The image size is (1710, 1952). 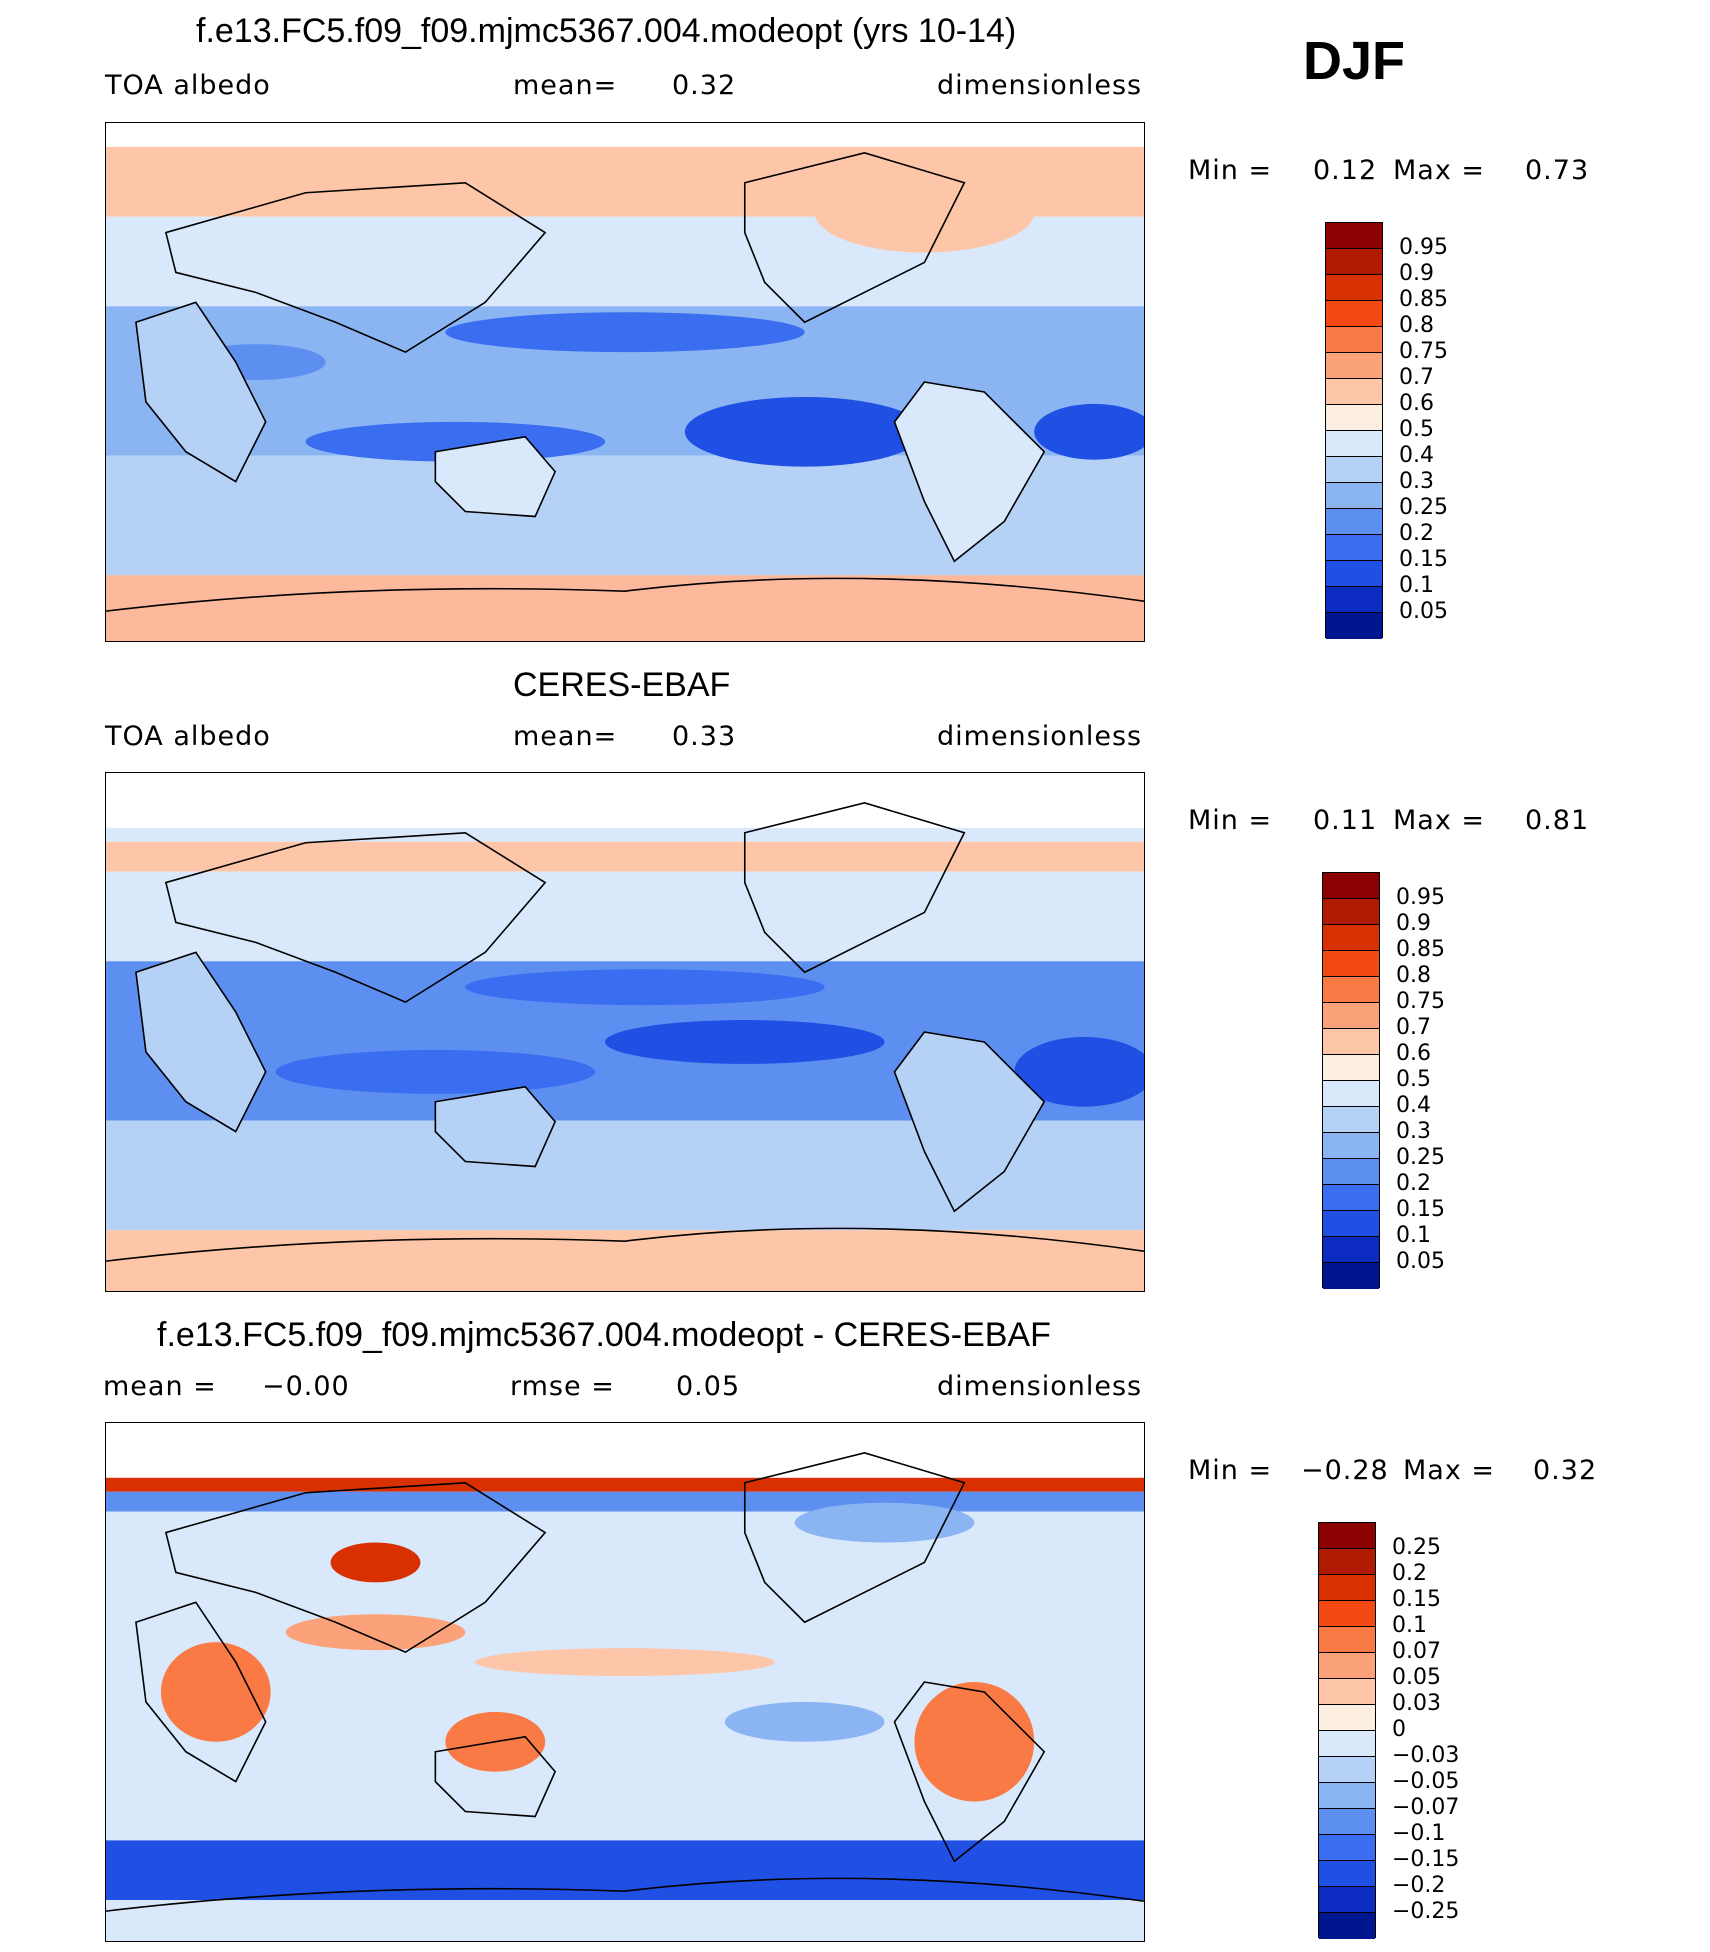 I want to click on colorbar-level-label: 0.03, so click(x=1416, y=1703).